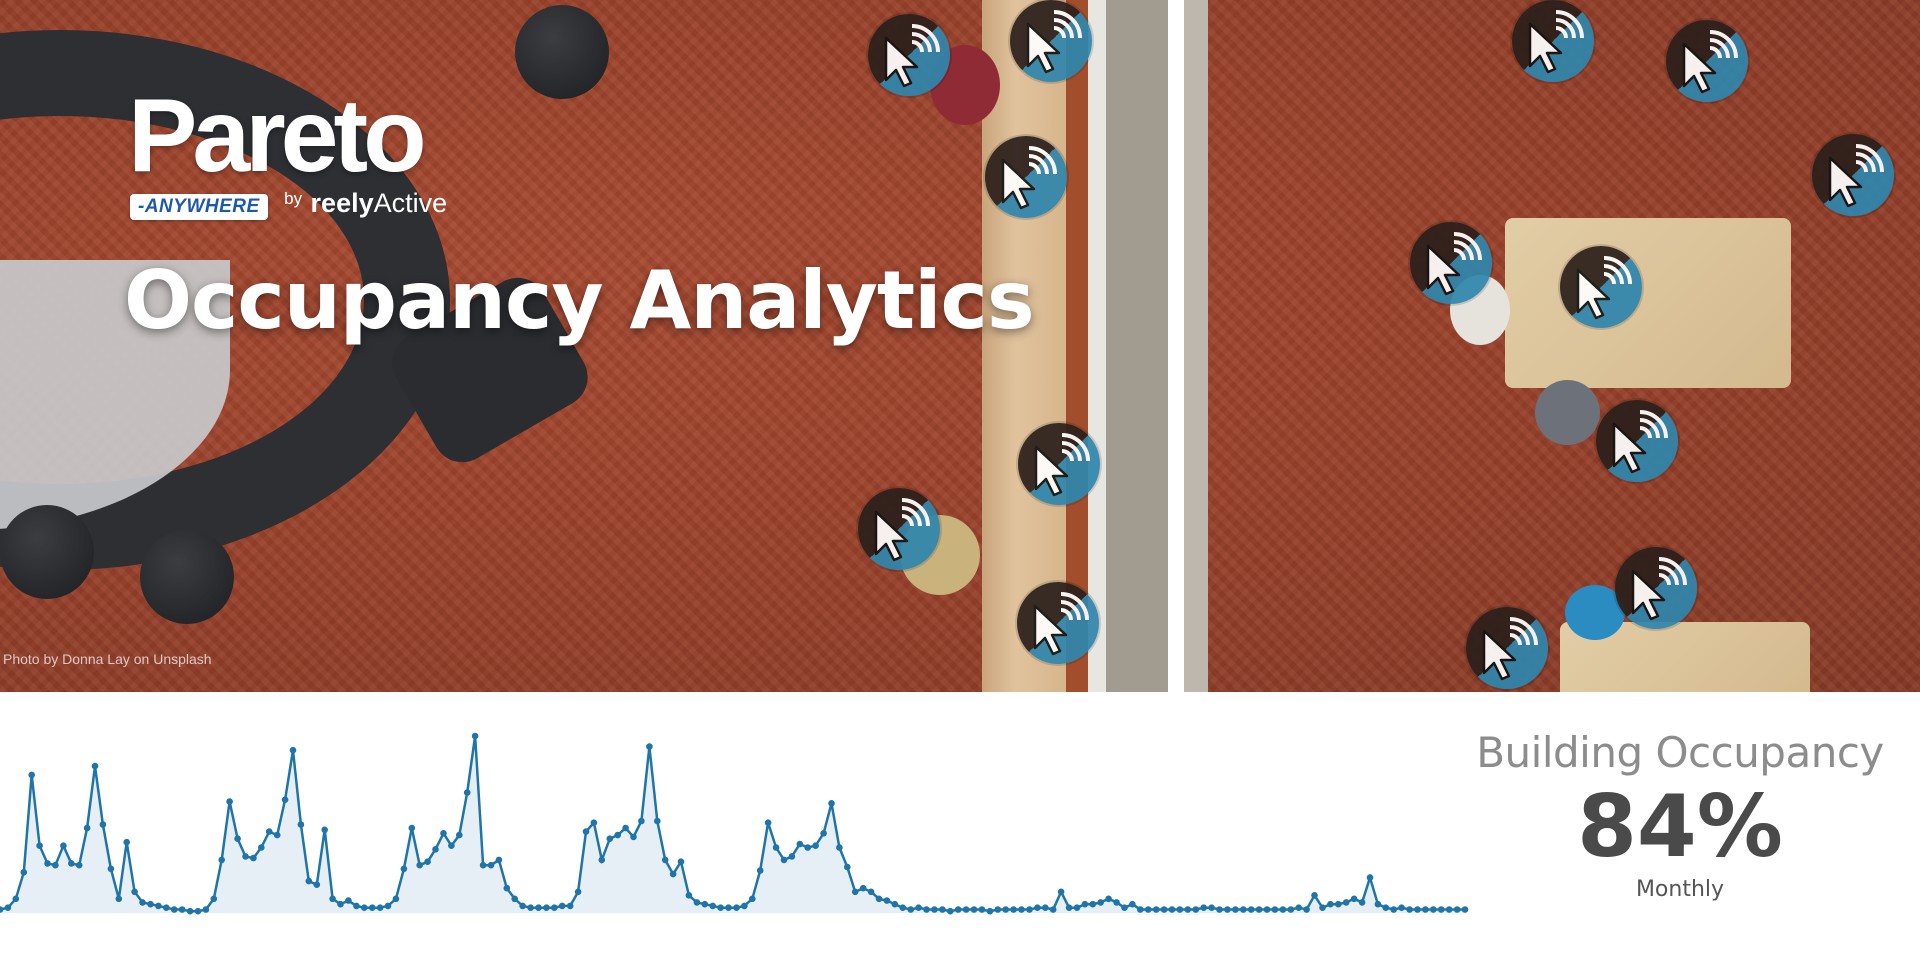  Describe the element at coordinates (1680, 889) in the screenshot. I see `kpi-period: Monthly` at that location.